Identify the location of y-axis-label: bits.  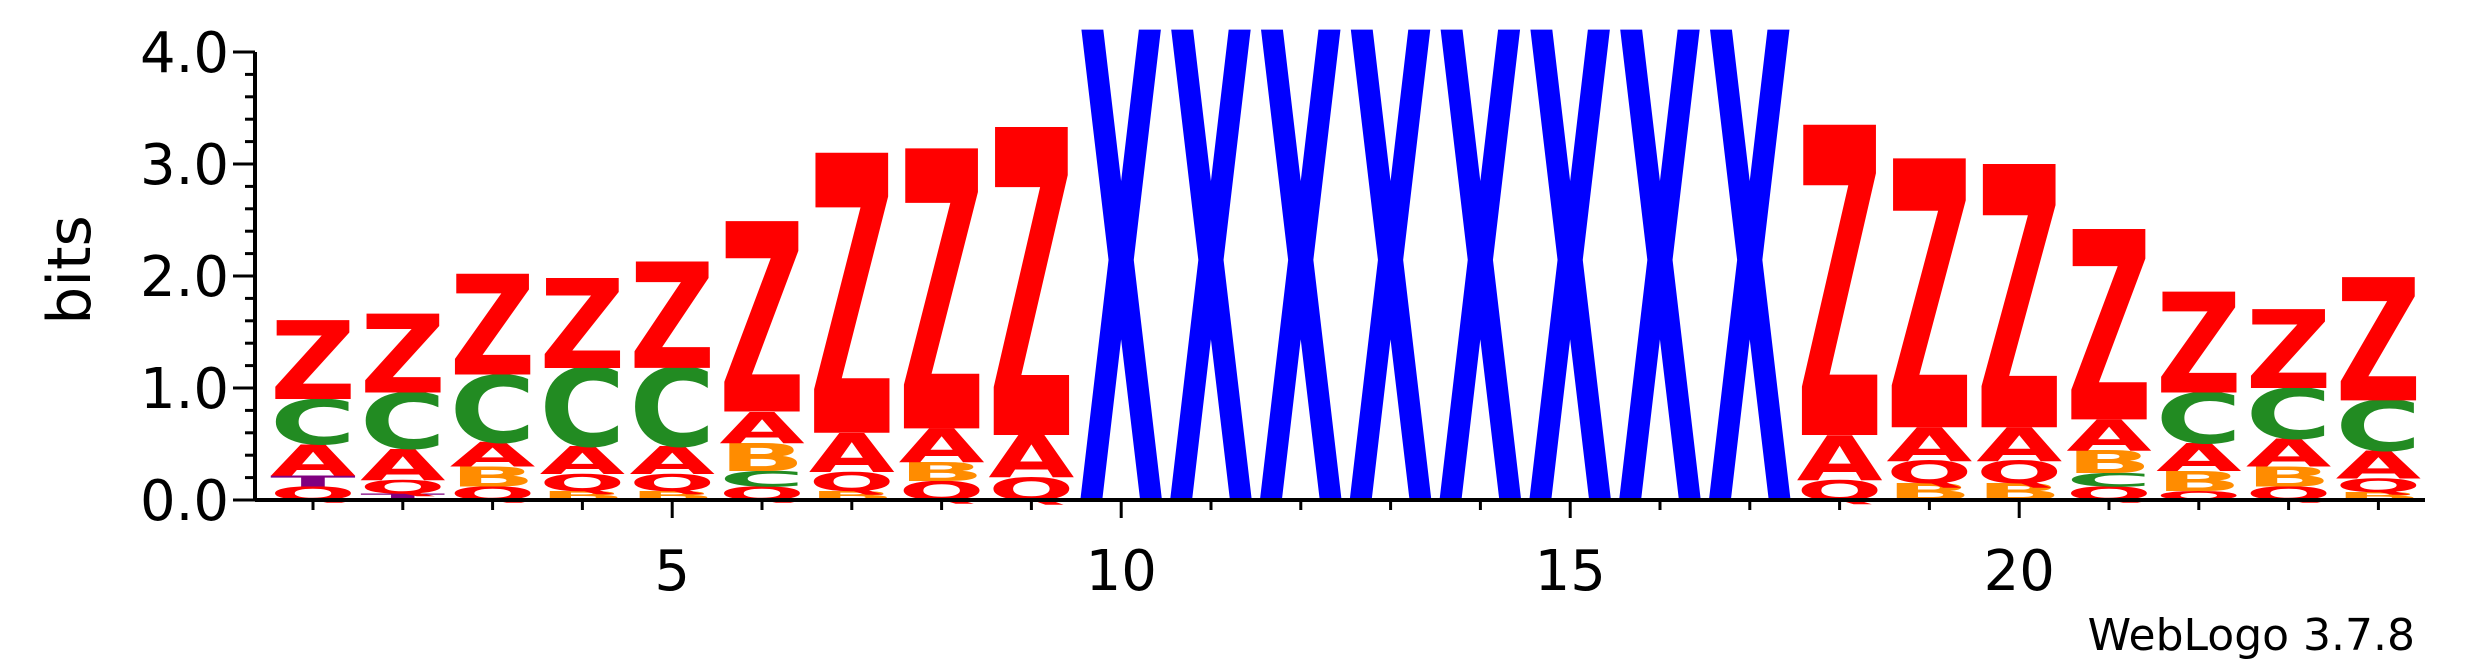
(70, 270).